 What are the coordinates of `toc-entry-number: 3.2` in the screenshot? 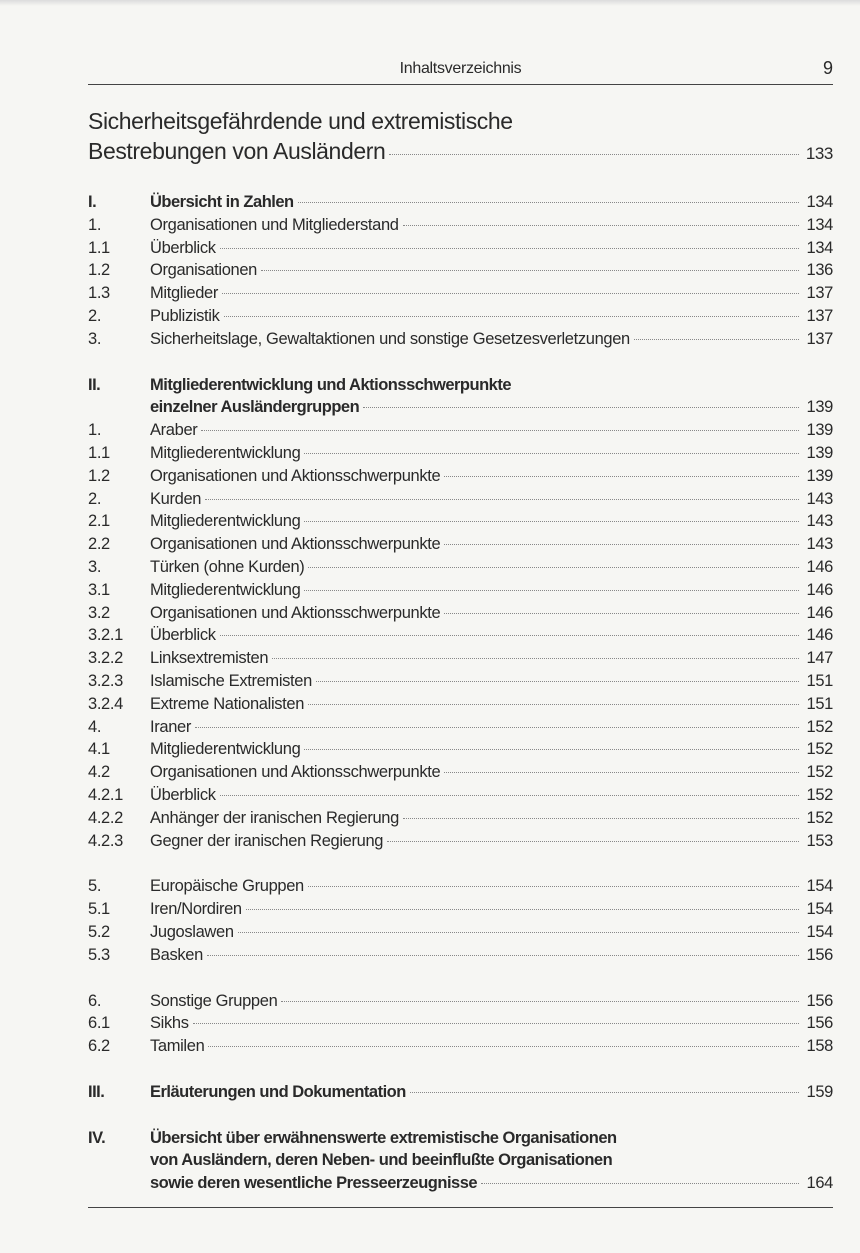 It's located at (99, 612).